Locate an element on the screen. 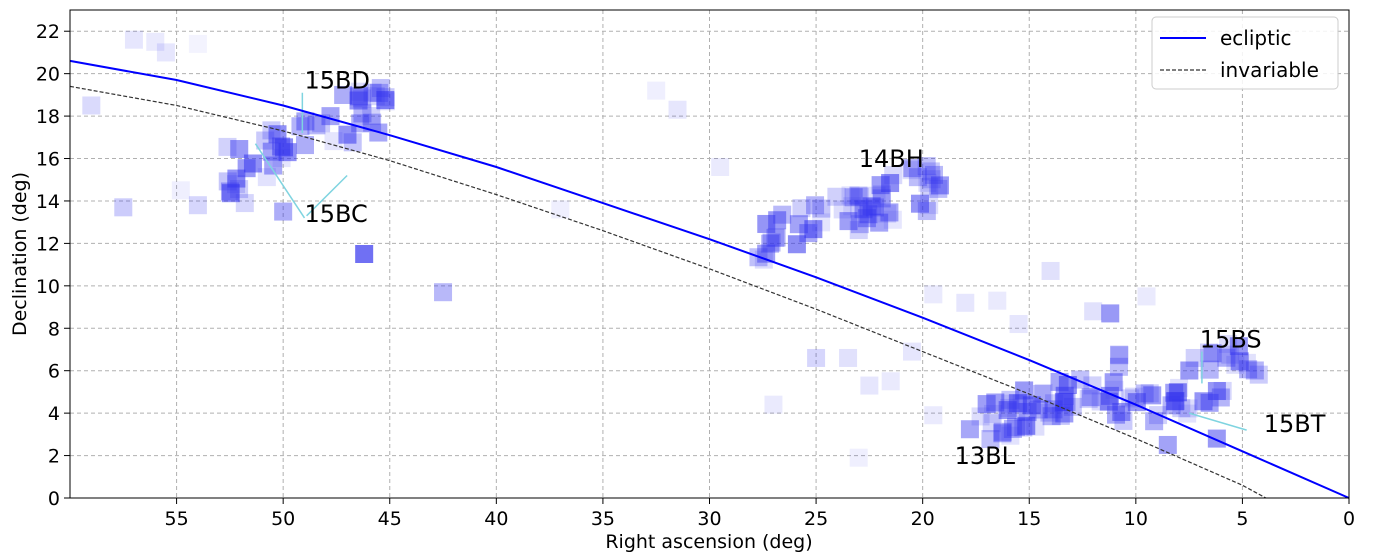 This screenshot has height=554, width=1379. x-axis-label: Right ascension (deg) is located at coordinates (708, 542).